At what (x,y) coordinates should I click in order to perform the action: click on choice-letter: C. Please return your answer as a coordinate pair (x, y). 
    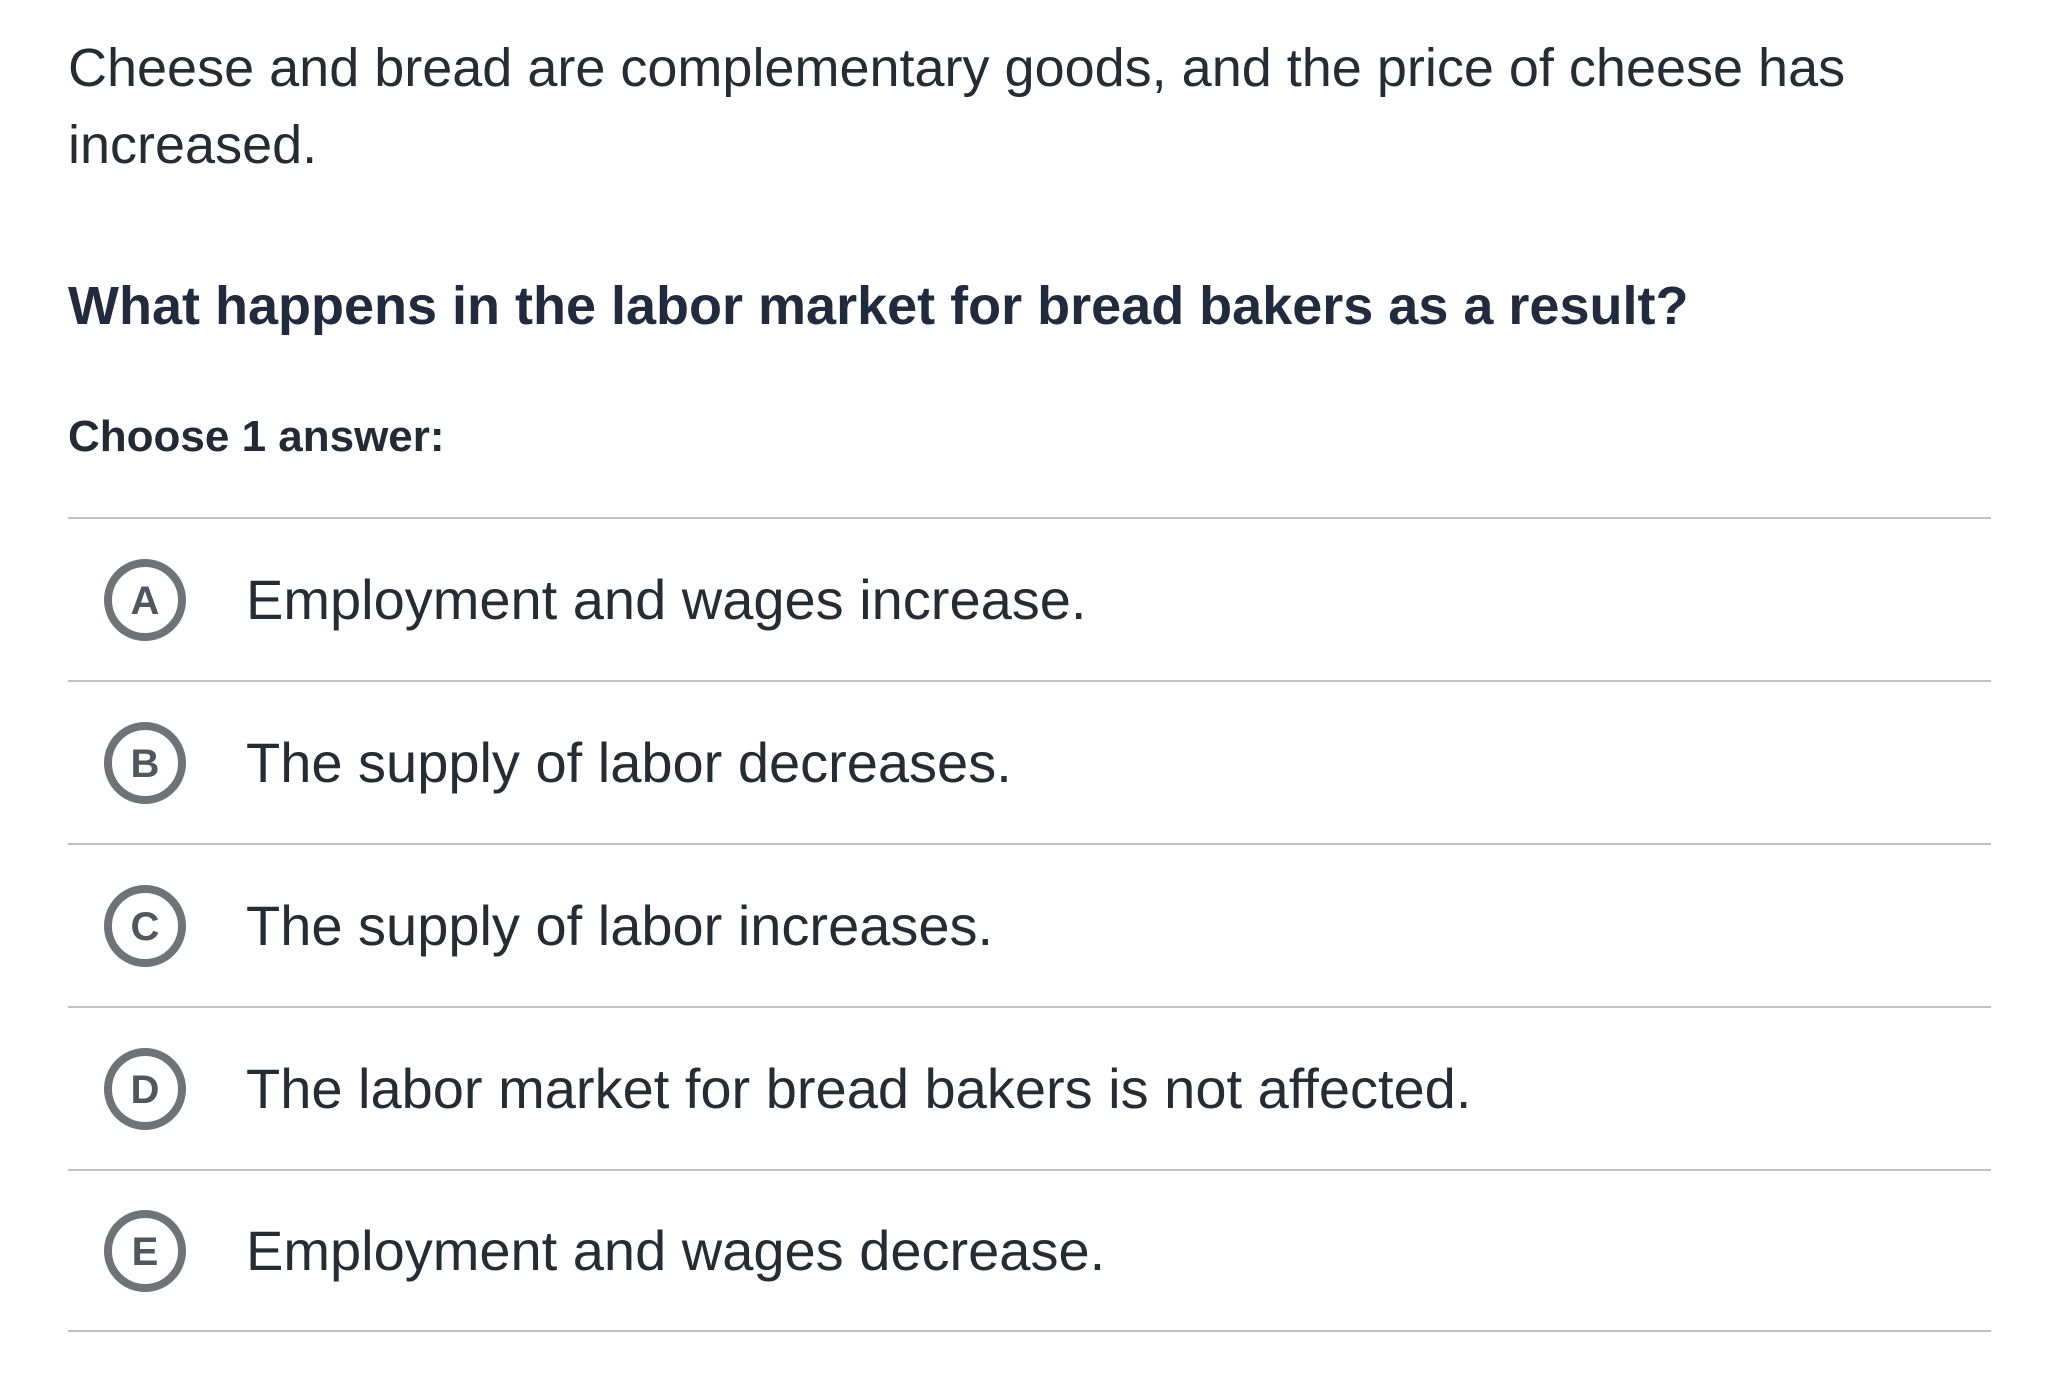
    Looking at the image, I should click on (145, 926).